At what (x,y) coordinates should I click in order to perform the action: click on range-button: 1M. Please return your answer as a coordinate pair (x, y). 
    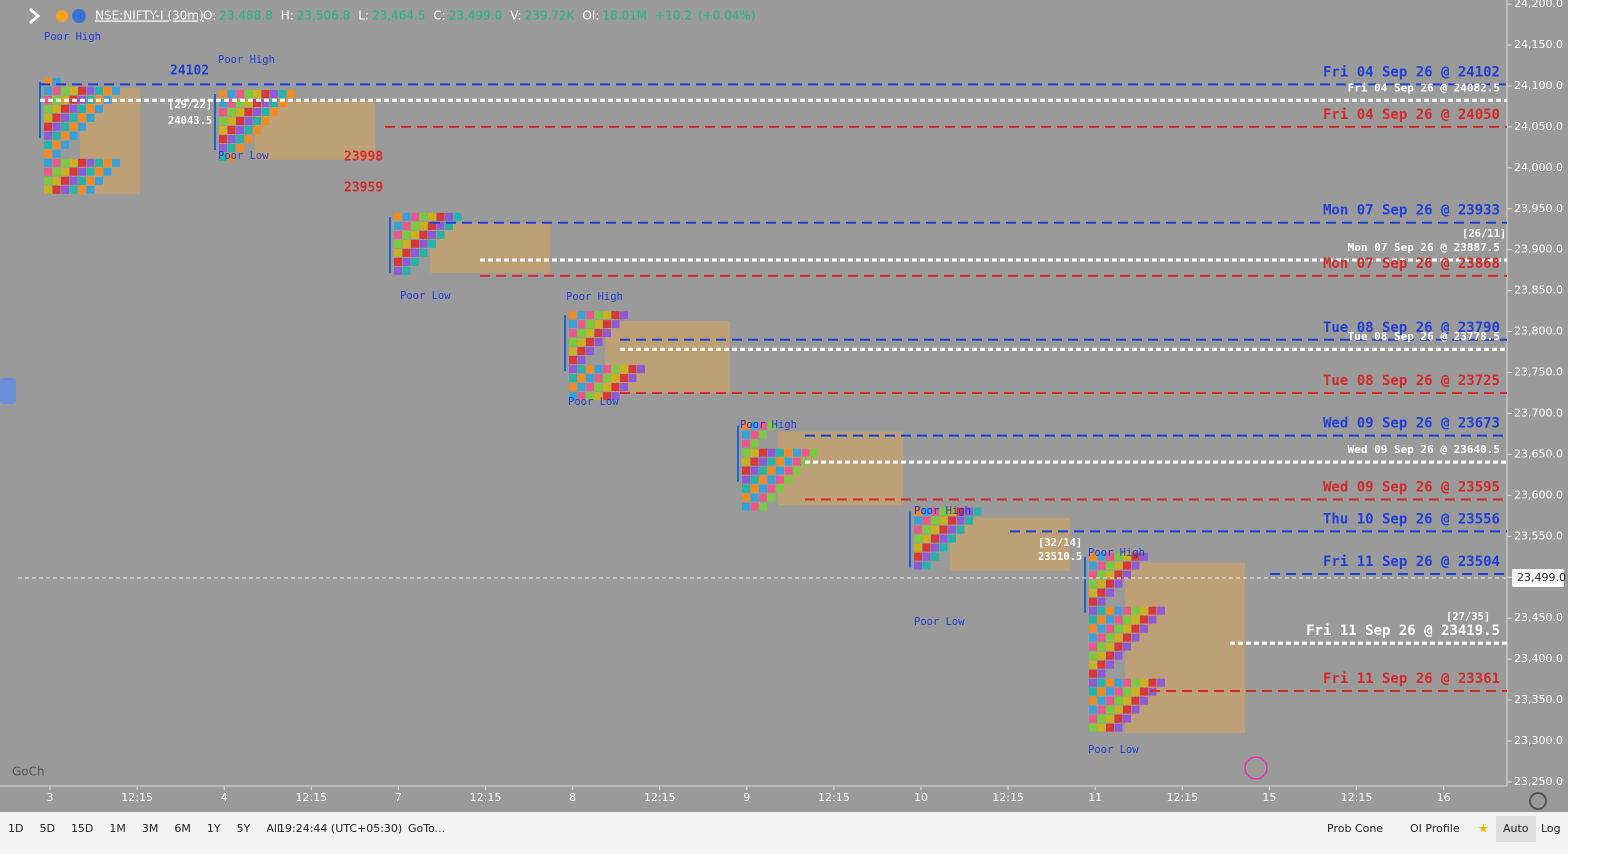
    Looking at the image, I should click on (117, 828).